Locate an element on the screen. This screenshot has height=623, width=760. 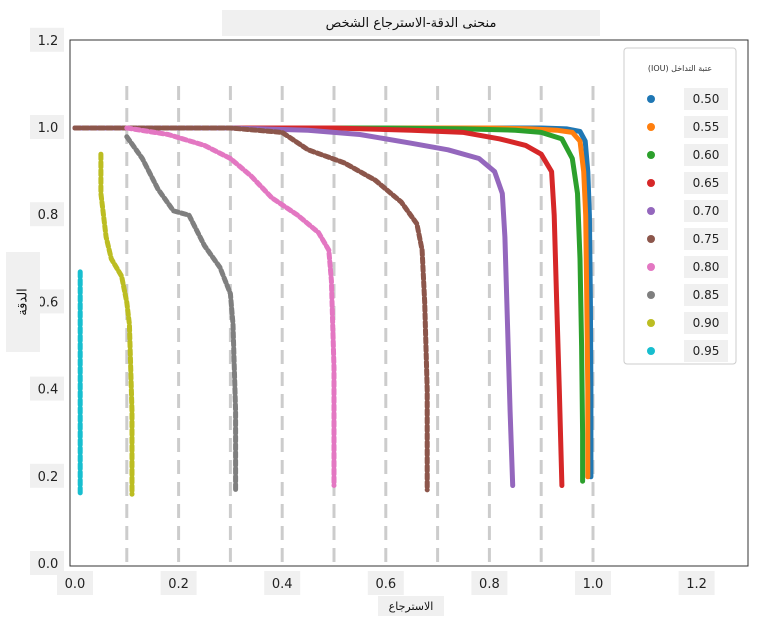
y-tick-labels: 0.0 0.2 0.4 0.6 0.8 1.0 1.2 is located at coordinates (47, 301).